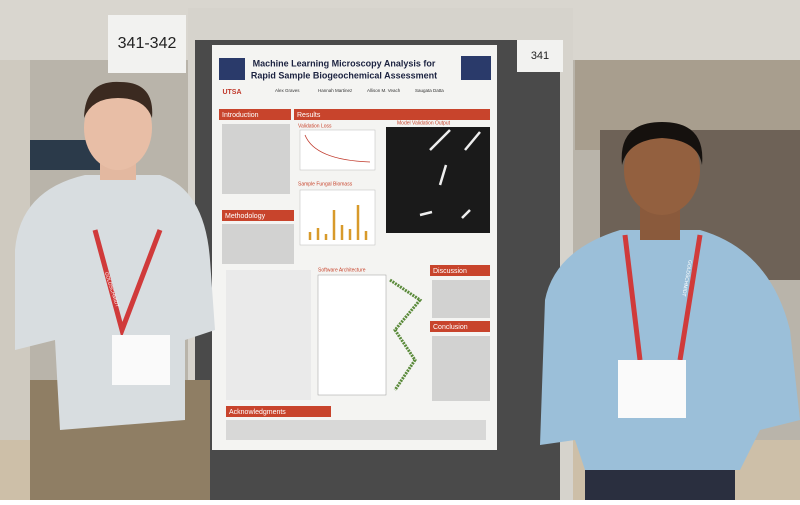 The height and width of the screenshot is (505, 800). What do you see at coordinates (240, 115) in the screenshot?
I see `section-title: Introduction` at bounding box center [240, 115].